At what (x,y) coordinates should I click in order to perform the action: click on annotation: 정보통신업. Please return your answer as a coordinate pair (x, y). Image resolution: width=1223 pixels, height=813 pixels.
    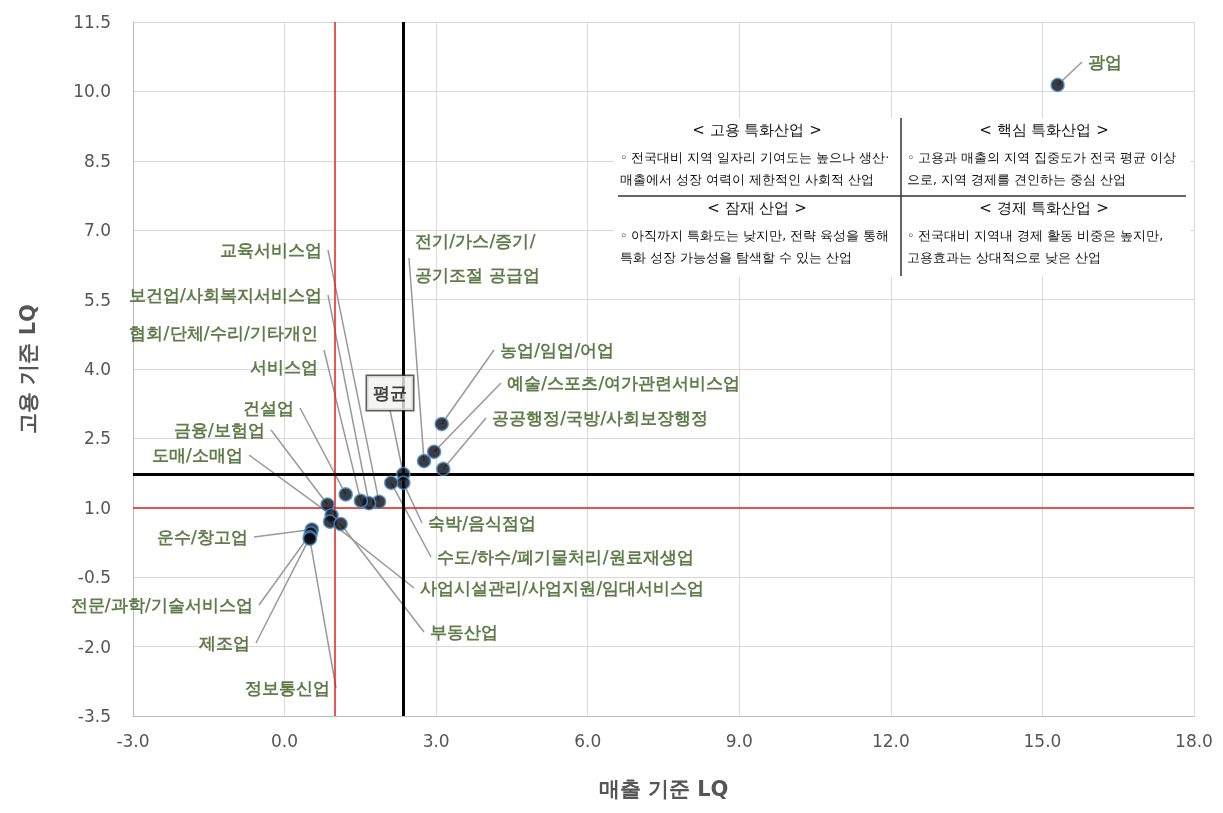
    Looking at the image, I should click on (287, 688).